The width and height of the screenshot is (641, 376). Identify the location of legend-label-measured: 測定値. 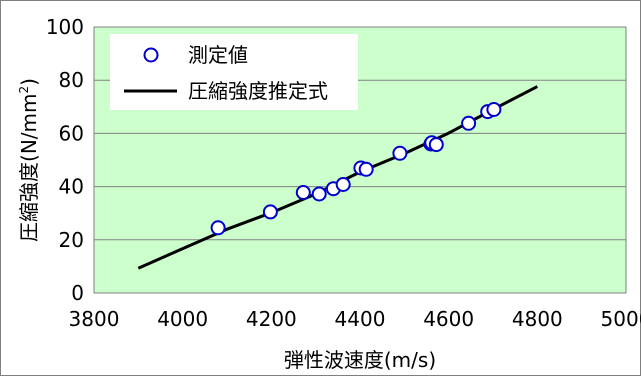
(218, 55).